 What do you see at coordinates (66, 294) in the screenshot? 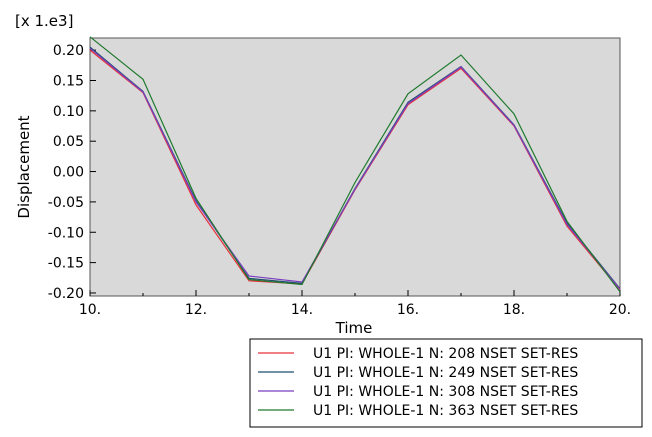
I see `y-tick-label: -0.20` at bounding box center [66, 294].